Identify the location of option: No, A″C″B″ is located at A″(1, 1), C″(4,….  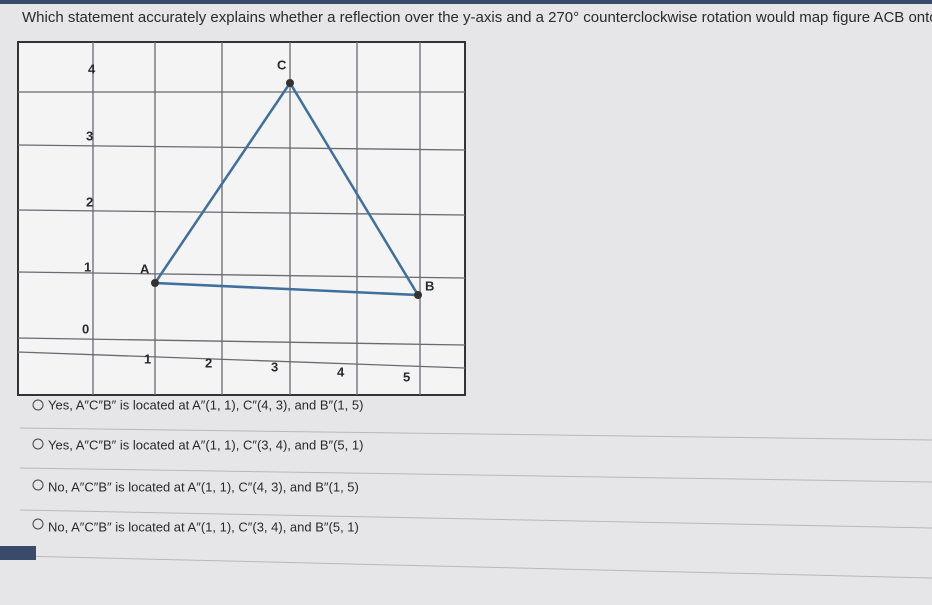
(195, 486).